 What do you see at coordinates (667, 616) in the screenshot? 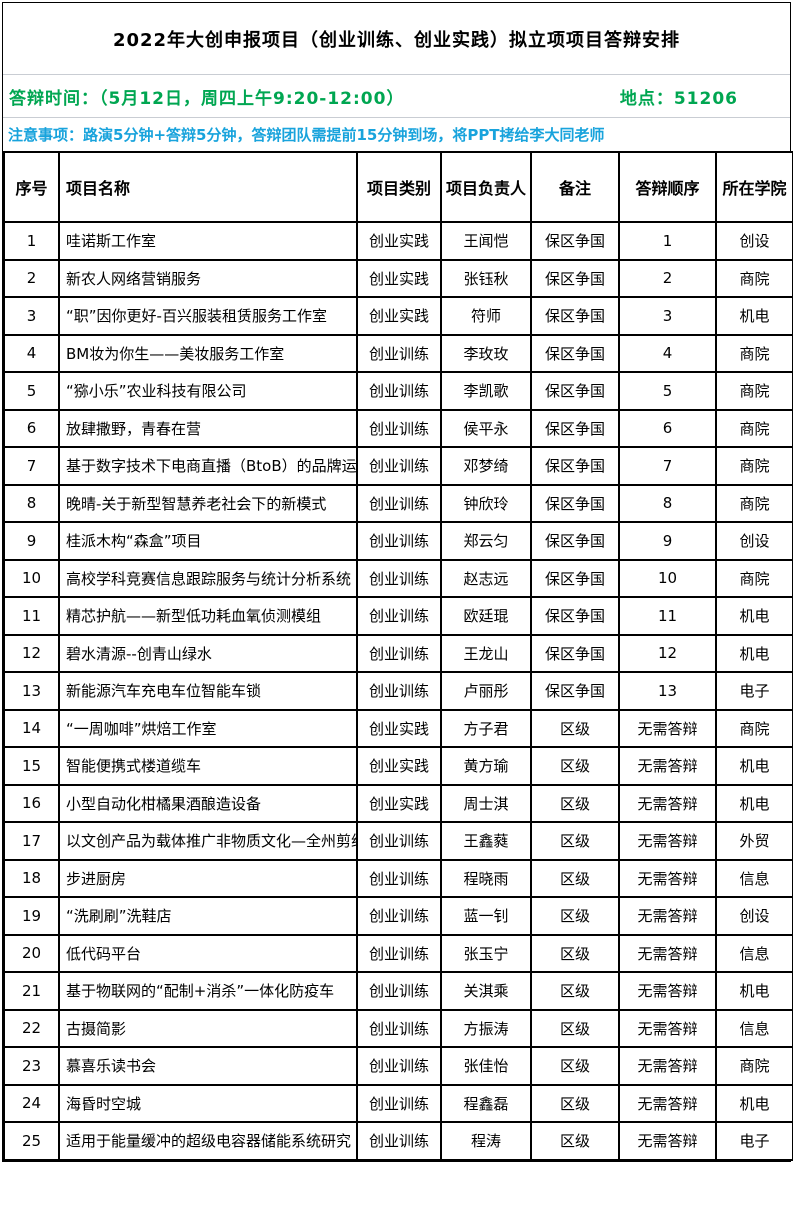
I see `cell-defense-order: 11` at bounding box center [667, 616].